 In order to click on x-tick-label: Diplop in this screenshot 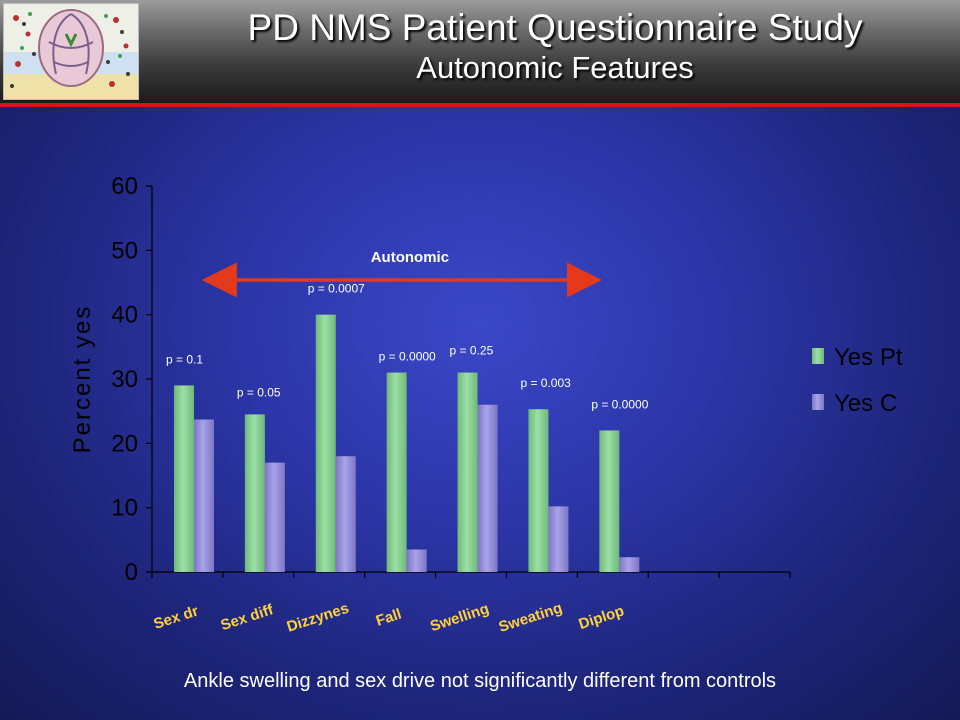, I will do `click(602, 617)`.